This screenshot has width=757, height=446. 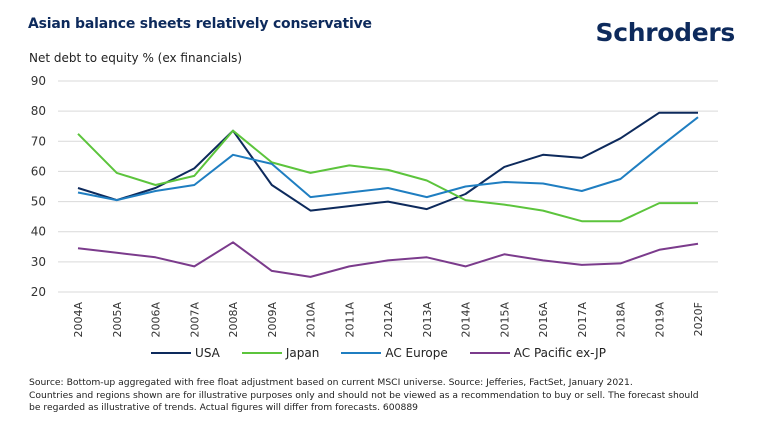 I want to click on schroders-logo: Schroders, so click(x=665, y=32).